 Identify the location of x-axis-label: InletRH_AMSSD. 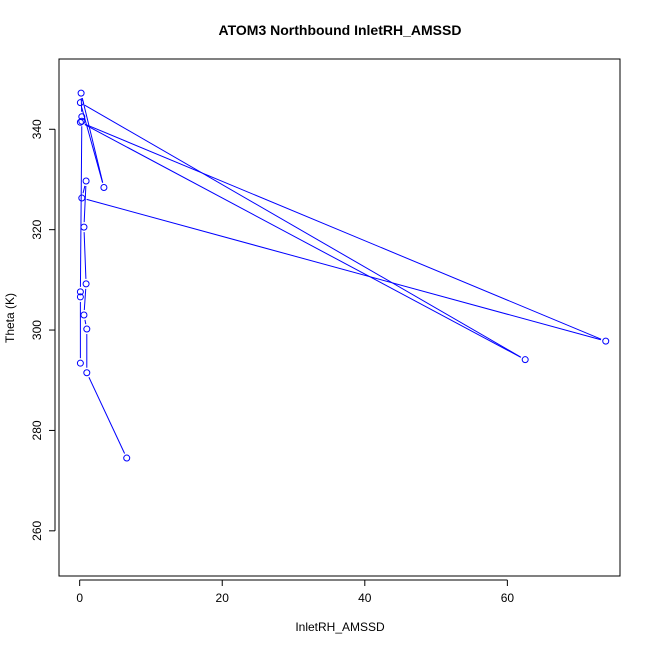
(340, 627).